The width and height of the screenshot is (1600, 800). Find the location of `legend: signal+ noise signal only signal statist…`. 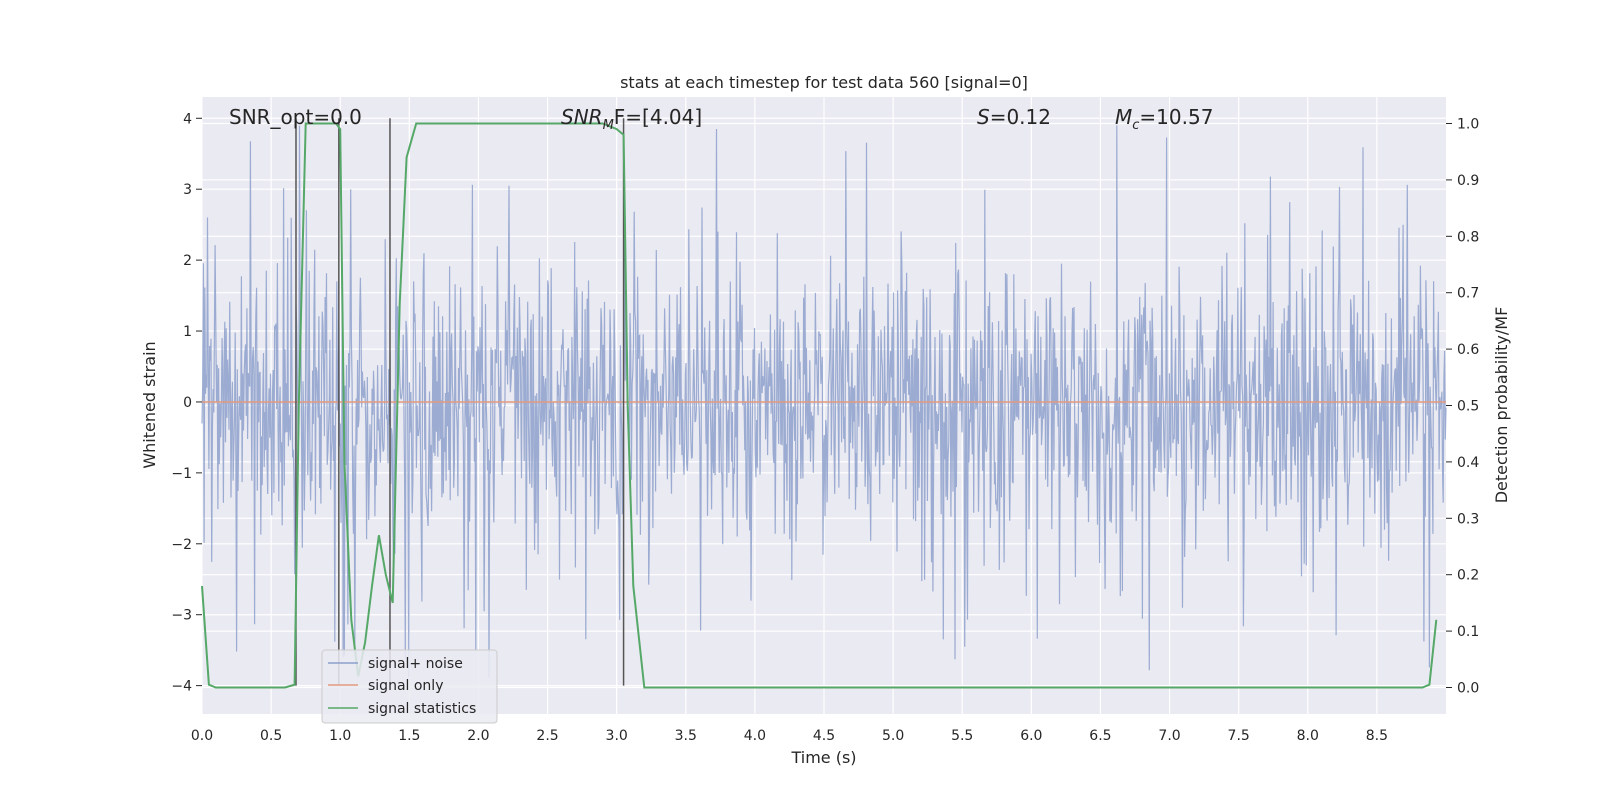

legend: signal+ noise signal only signal statist… is located at coordinates (409, 686).